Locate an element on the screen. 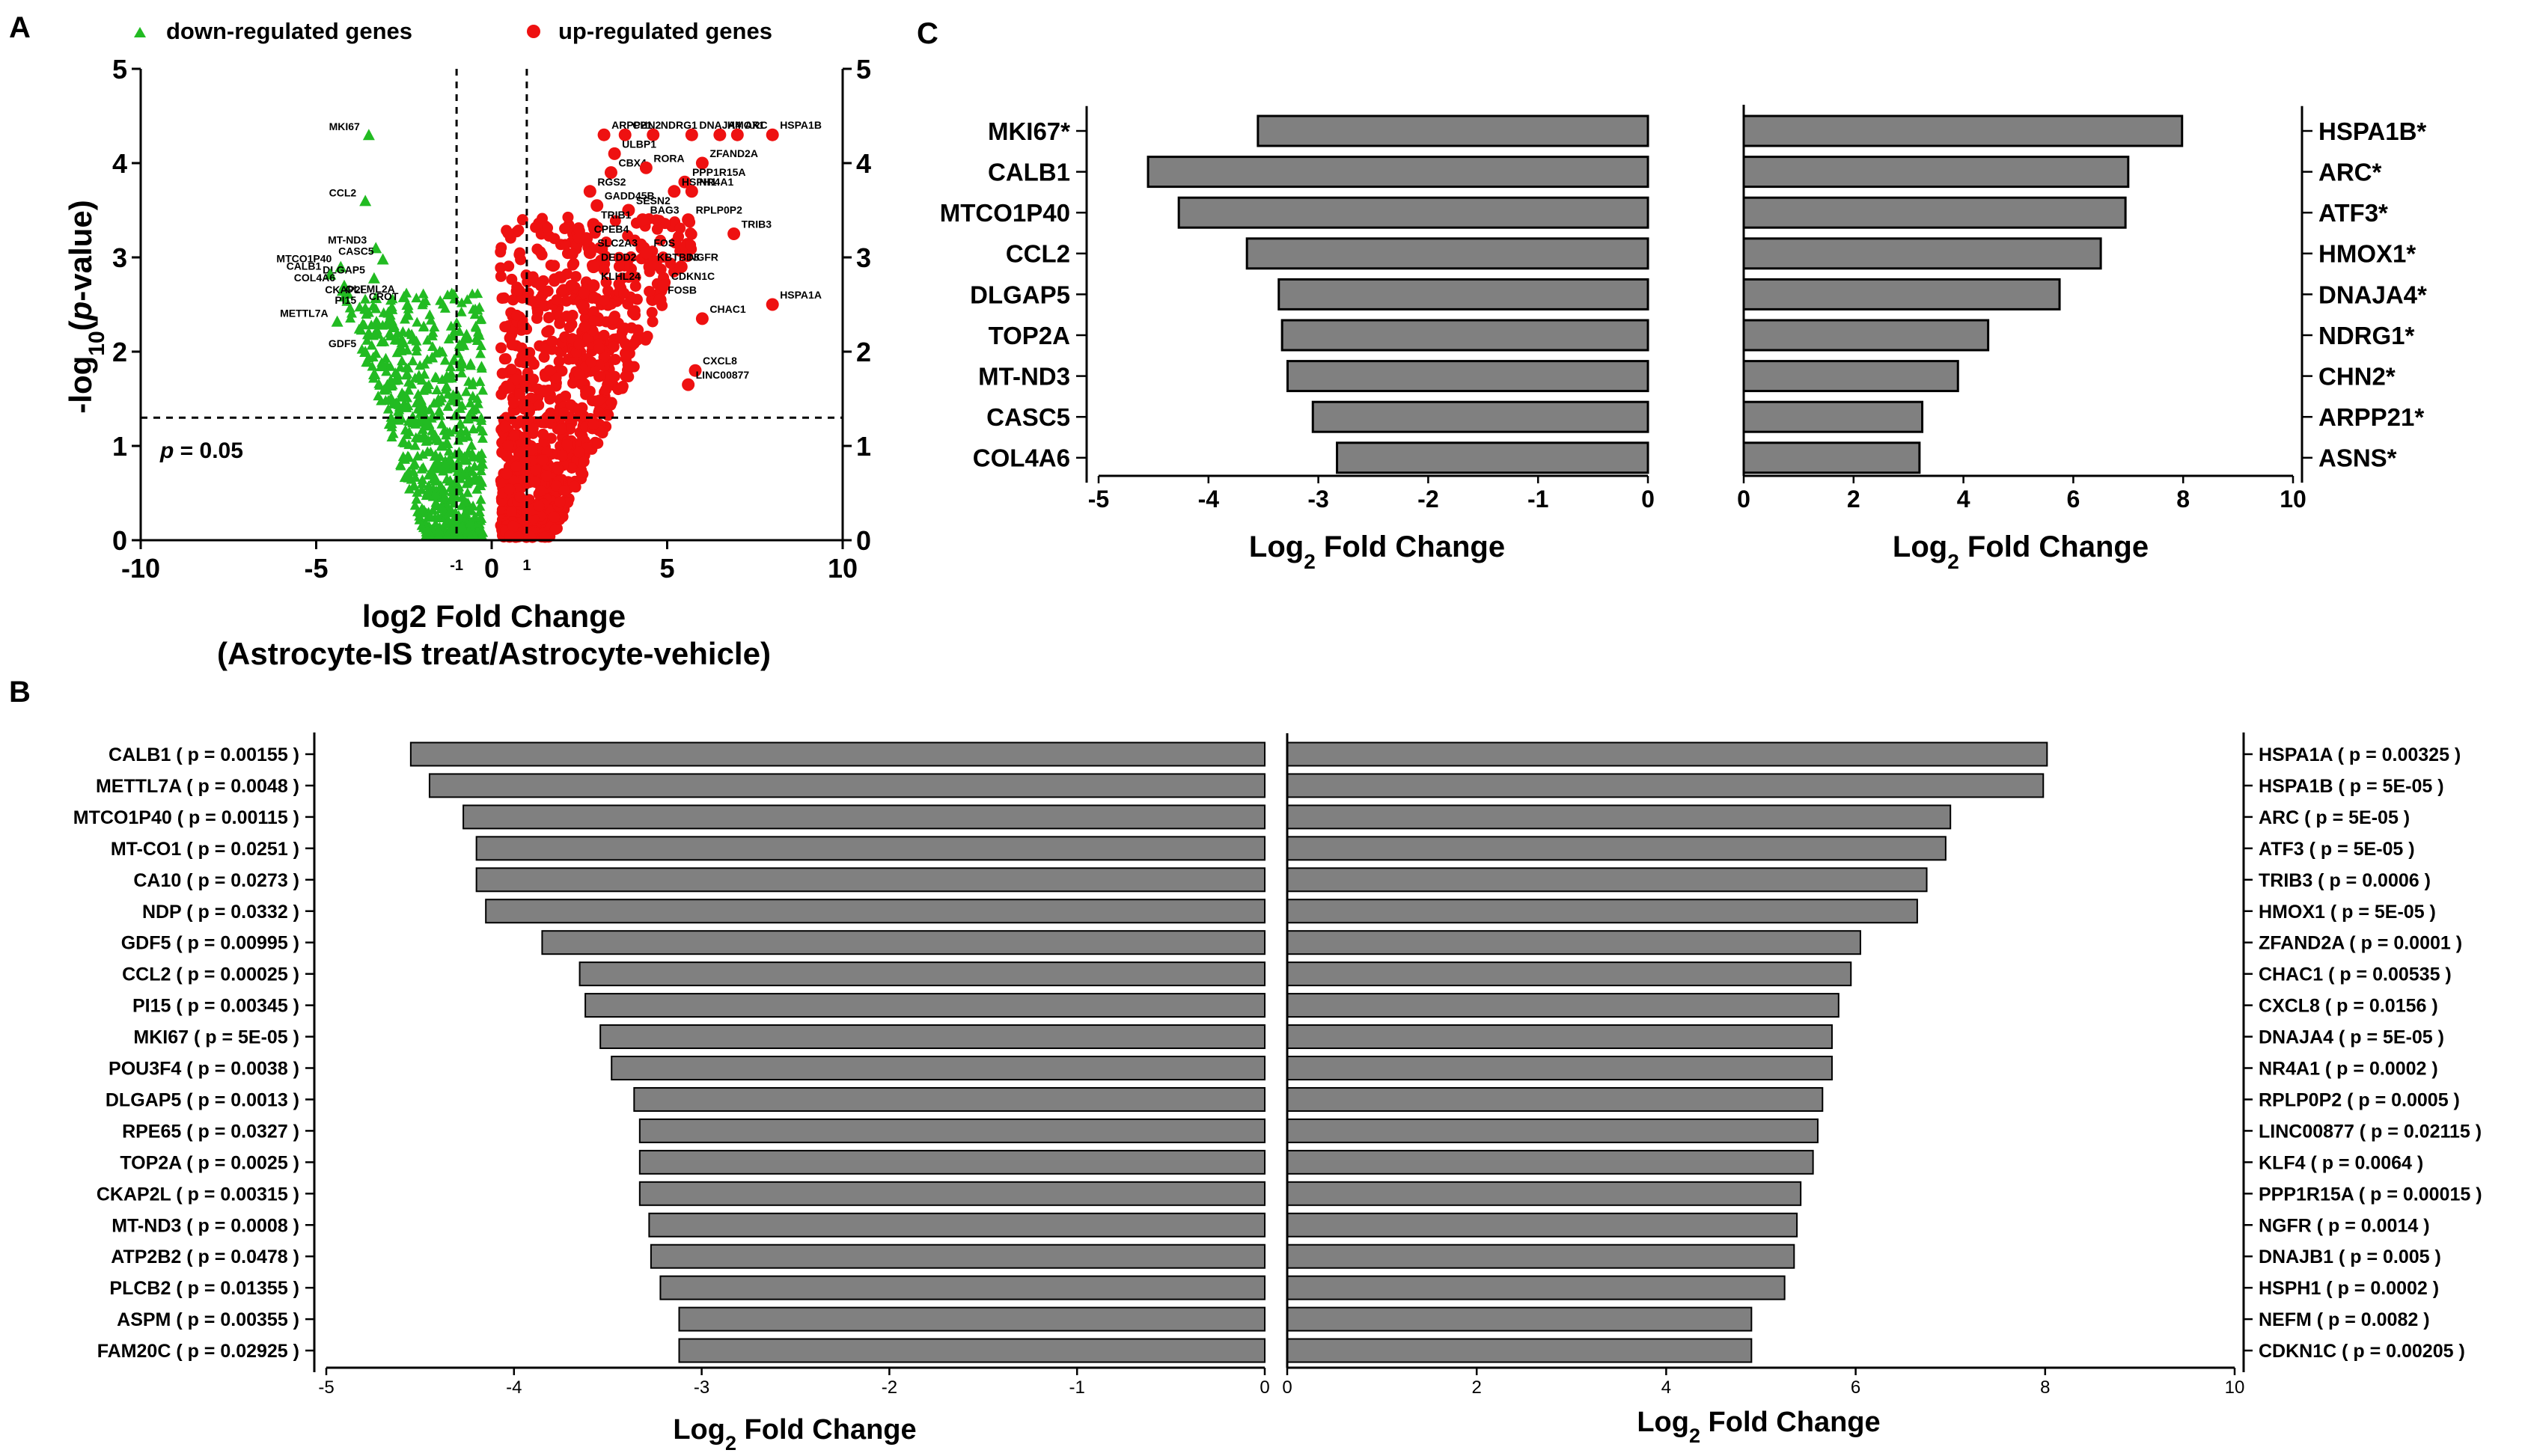 Image resolution: width=2531 pixels, height=1456 pixels. c-down-category-label: MKI67* is located at coordinates (1029, 131).